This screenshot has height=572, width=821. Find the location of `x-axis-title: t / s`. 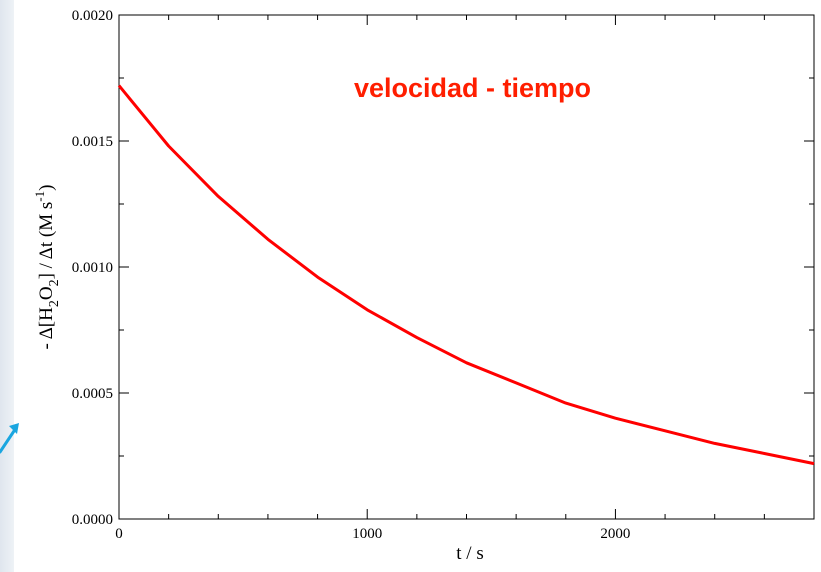

x-axis-title: t / s is located at coordinates (469, 553).